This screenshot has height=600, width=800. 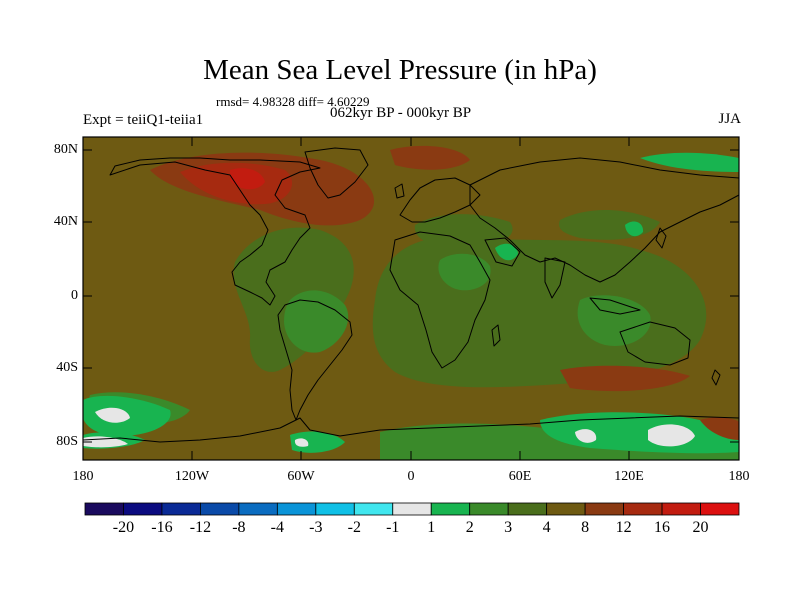 What do you see at coordinates (143, 120) in the screenshot?
I see `experiment-label: Expt = teiiQ1-teiia1` at bounding box center [143, 120].